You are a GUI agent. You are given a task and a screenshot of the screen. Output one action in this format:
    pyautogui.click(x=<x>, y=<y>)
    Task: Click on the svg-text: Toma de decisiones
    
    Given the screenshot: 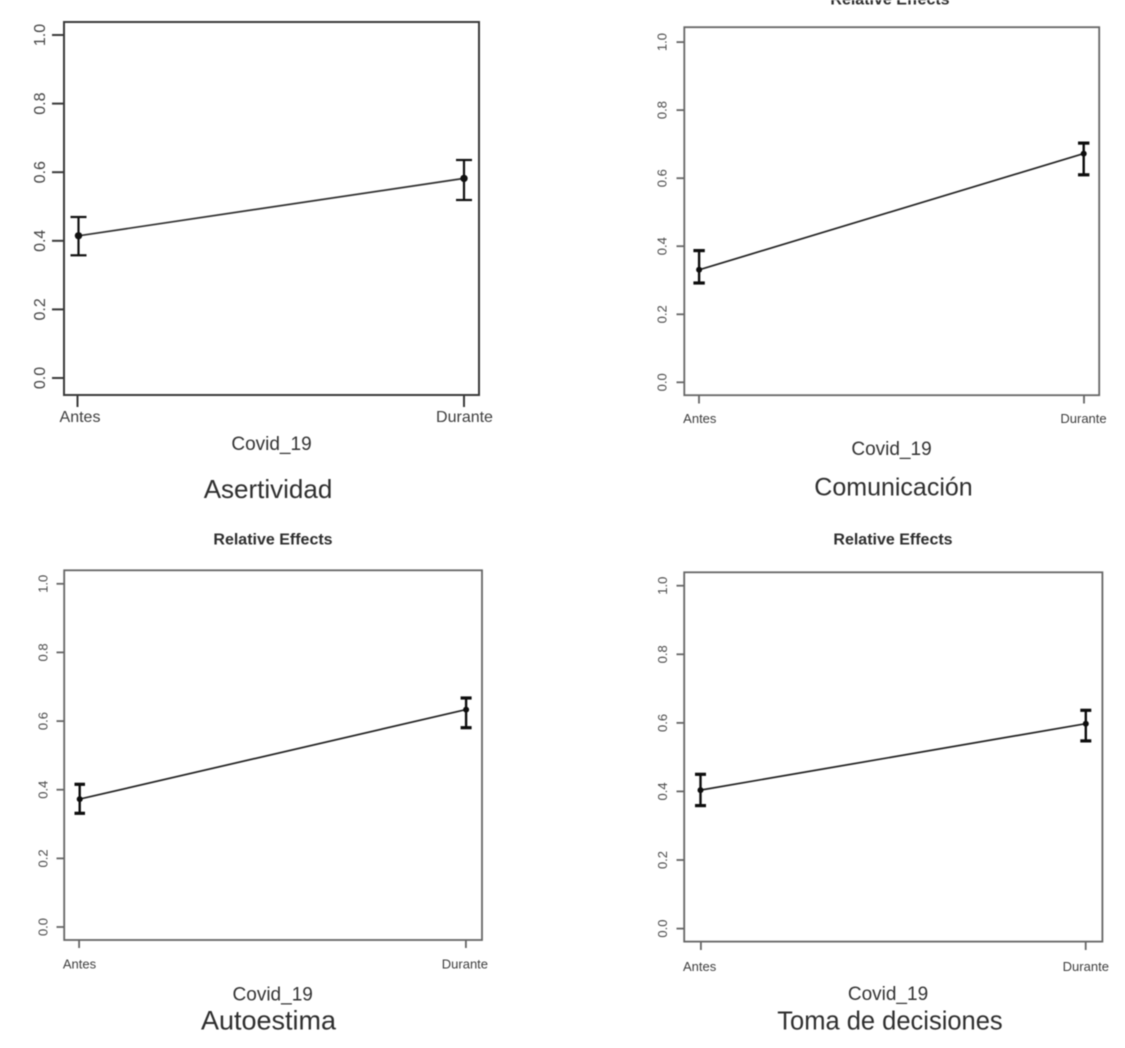 What is the action you would take?
    pyautogui.click(x=889, y=1022)
    